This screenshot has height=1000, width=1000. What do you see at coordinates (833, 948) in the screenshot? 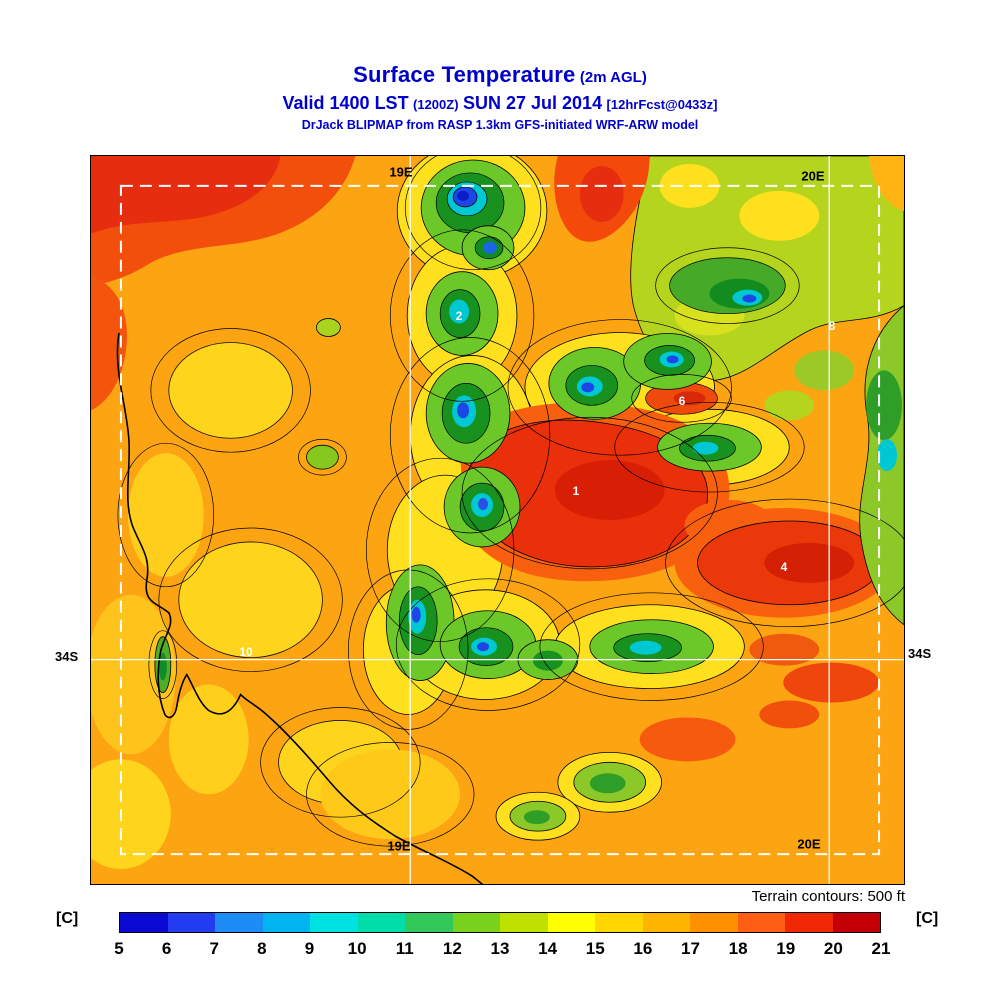
I see `colorbar-tick-label: 20` at bounding box center [833, 948].